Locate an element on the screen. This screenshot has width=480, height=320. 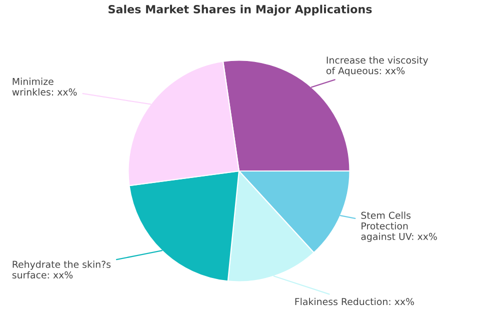
slice-label: Minimize wrinkles: xx% is located at coordinates (44, 87).